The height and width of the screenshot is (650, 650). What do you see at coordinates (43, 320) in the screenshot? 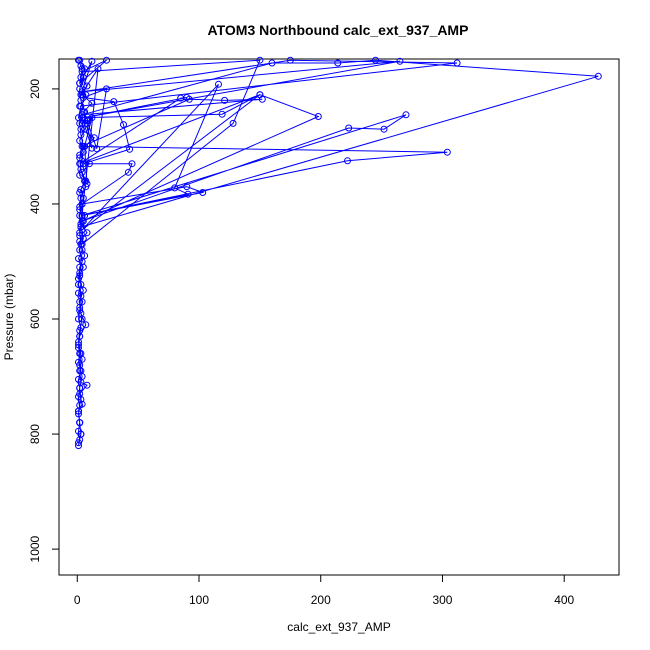
I see `y-axis: 200 400 600 800 1000` at bounding box center [43, 320].